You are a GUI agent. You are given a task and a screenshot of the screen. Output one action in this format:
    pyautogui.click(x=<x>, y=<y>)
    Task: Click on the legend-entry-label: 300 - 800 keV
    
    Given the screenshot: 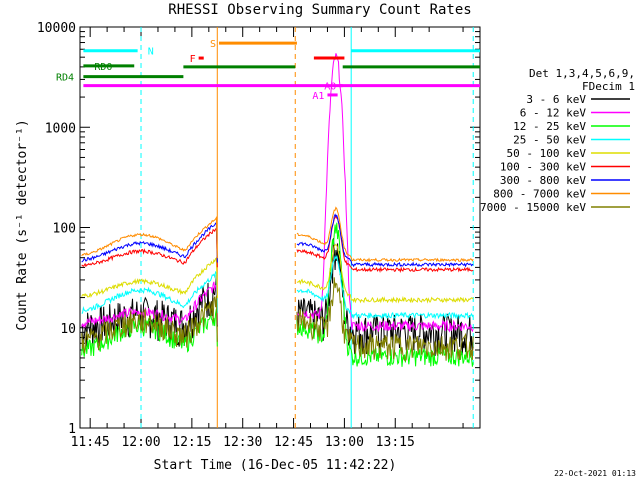 What is the action you would take?
    pyautogui.click(x=543, y=180)
    